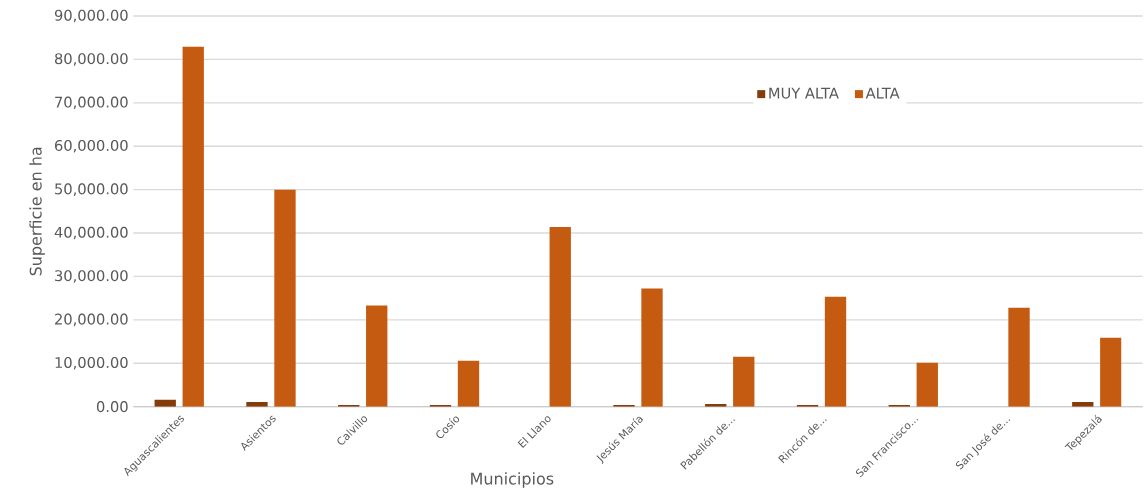 This screenshot has width=1145, height=492. Describe the element at coordinates (91, 320) in the screenshot. I see `y-tick-label: 20,000.00` at that location.